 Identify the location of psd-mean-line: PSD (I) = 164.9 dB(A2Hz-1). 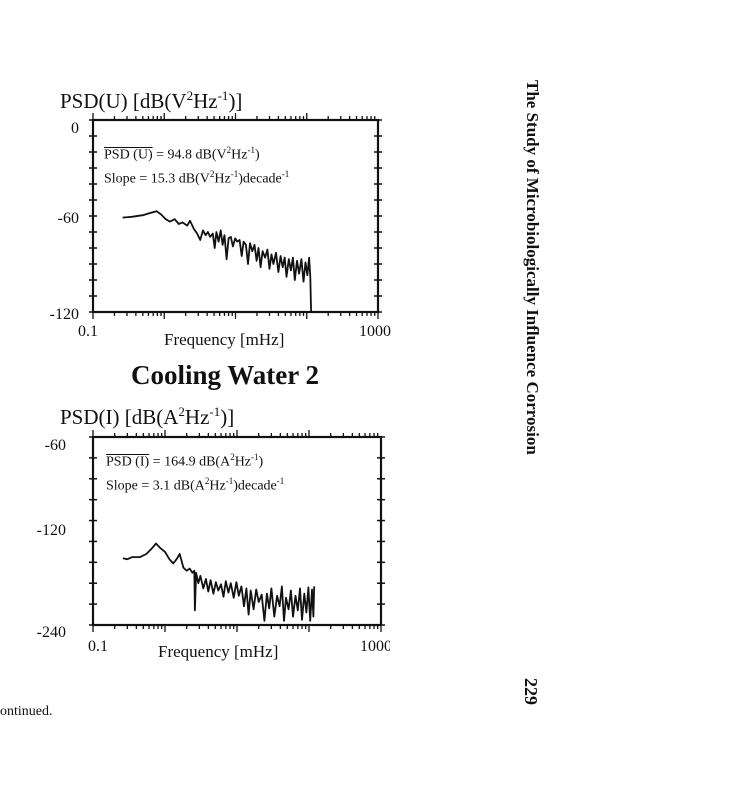
(195, 460).